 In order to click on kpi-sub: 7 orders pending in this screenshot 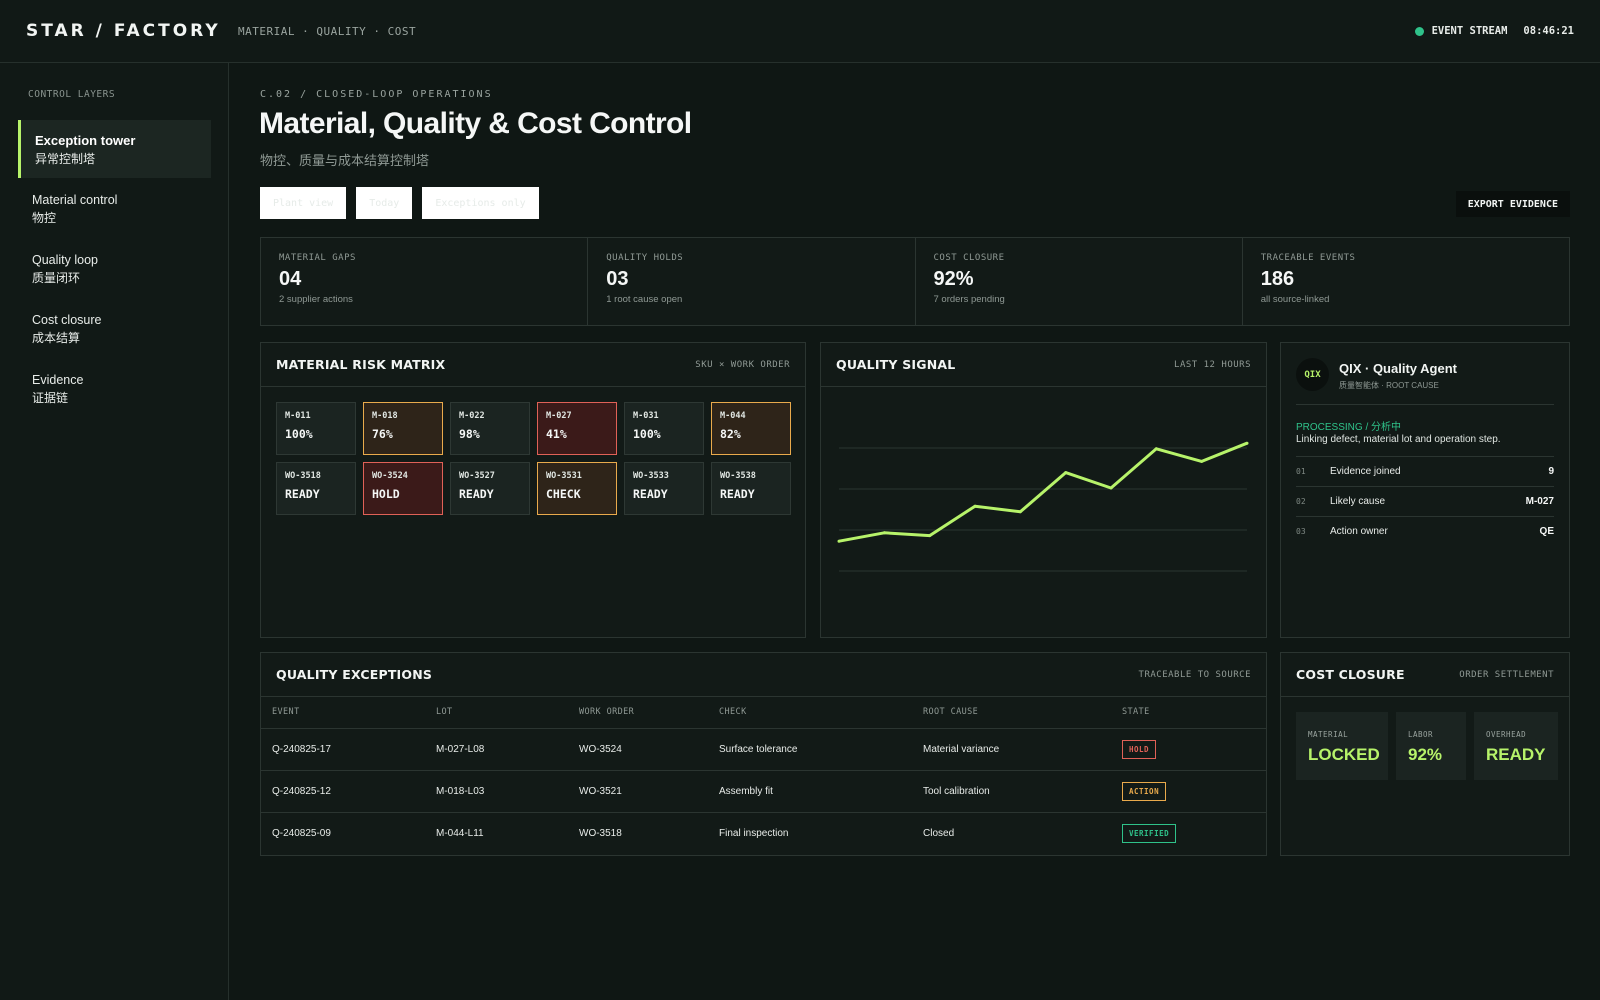, I will do `click(969, 299)`.